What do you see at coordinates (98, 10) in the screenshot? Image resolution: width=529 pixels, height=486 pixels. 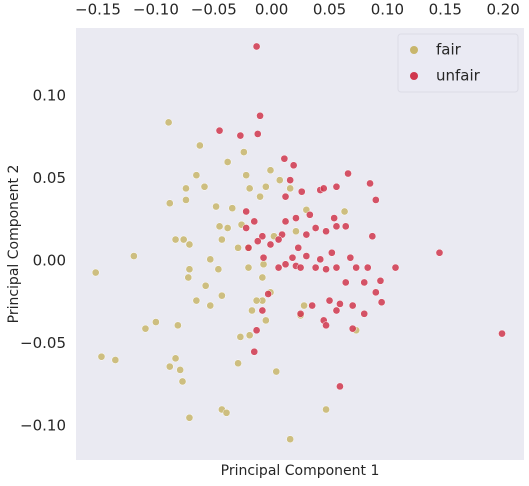 I see `x-tick-label: −0.15` at bounding box center [98, 10].